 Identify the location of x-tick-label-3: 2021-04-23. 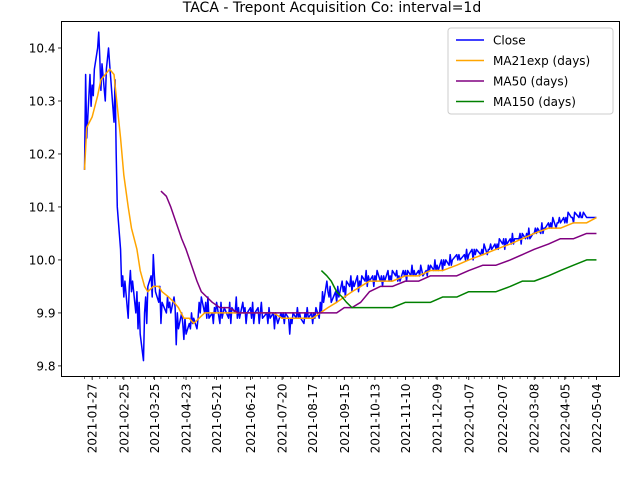
(187, 419).